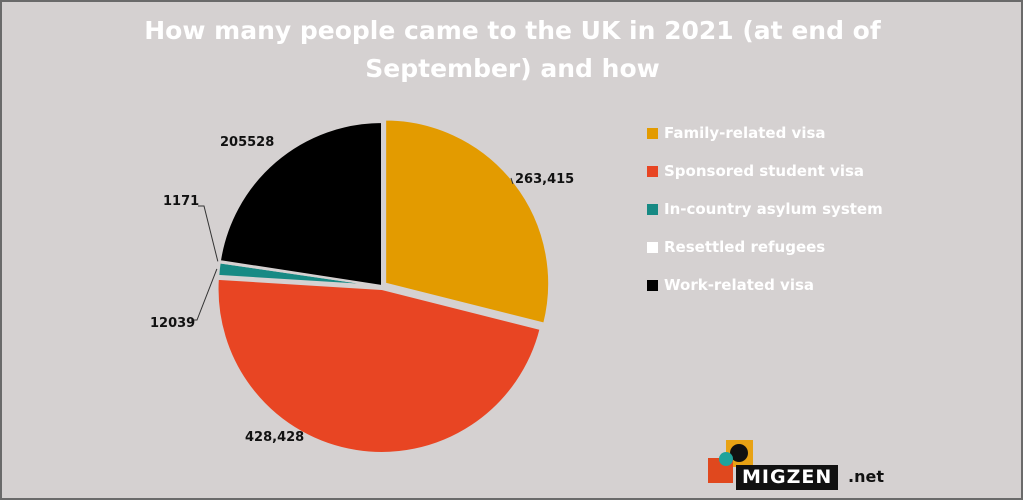  I want to click on legend-label: Family-related visa, so click(745, 133).